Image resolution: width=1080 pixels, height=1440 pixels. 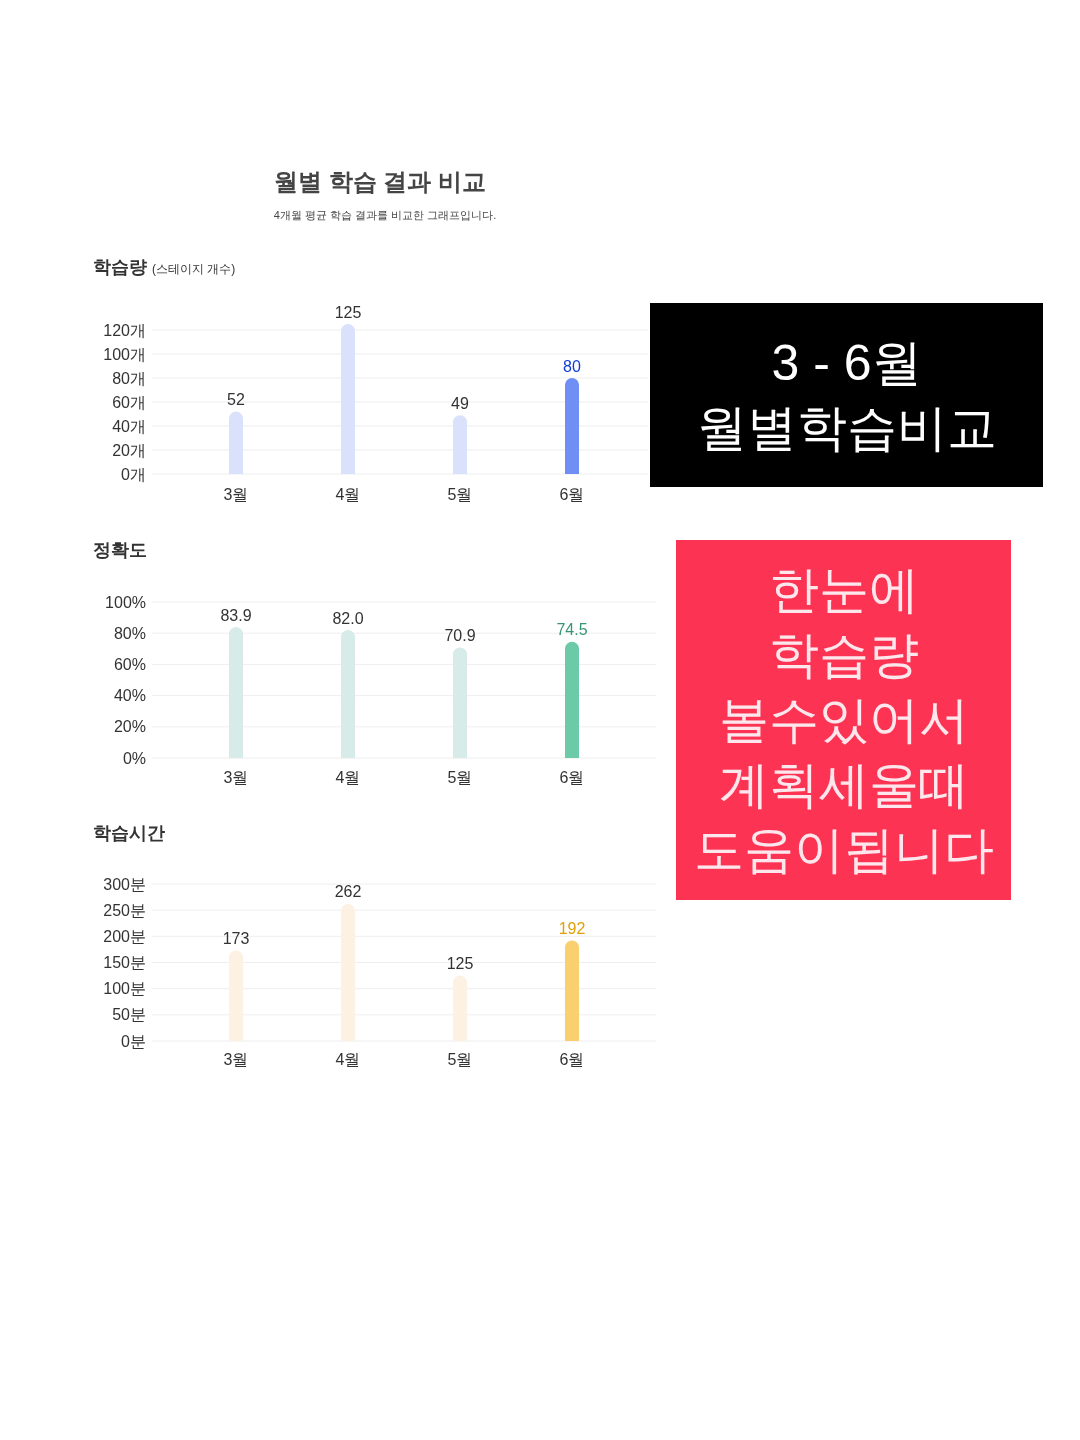 I want to click on text: 계획세울때, so click(x=843, y=785).